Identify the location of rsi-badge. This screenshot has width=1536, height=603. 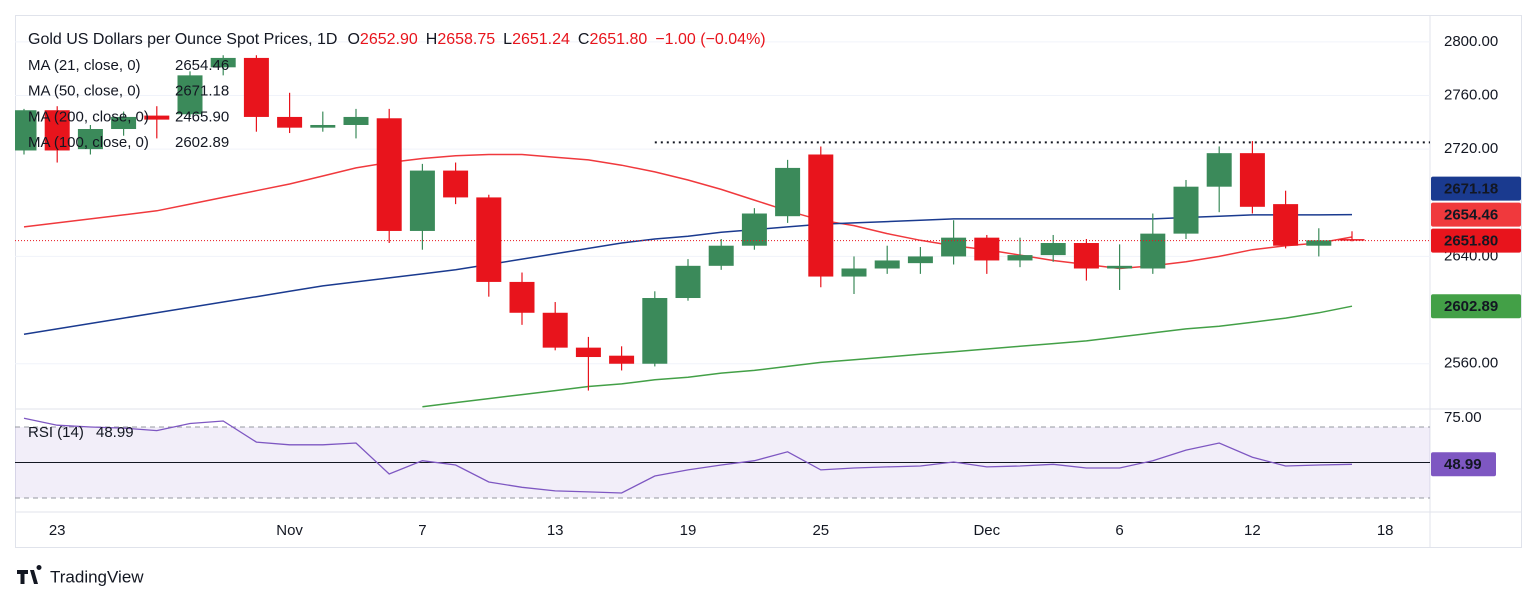
(1463, 464).